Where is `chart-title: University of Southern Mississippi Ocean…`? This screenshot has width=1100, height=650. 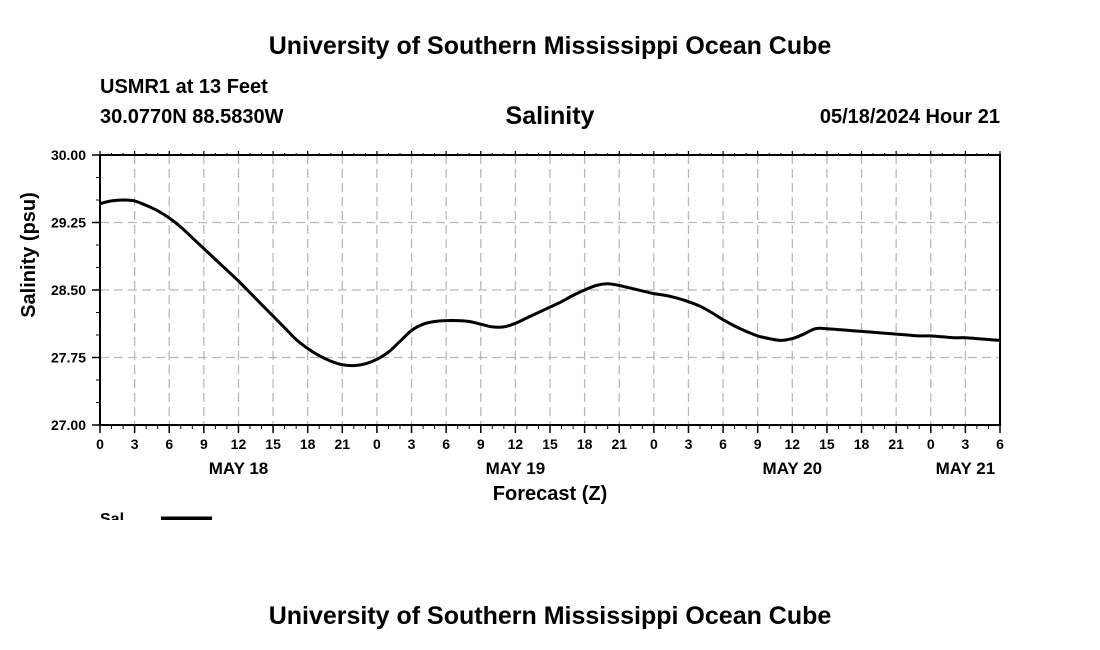 chart-title: University of Southern Mississippi Ocean… is located at coordinates (550, 46).